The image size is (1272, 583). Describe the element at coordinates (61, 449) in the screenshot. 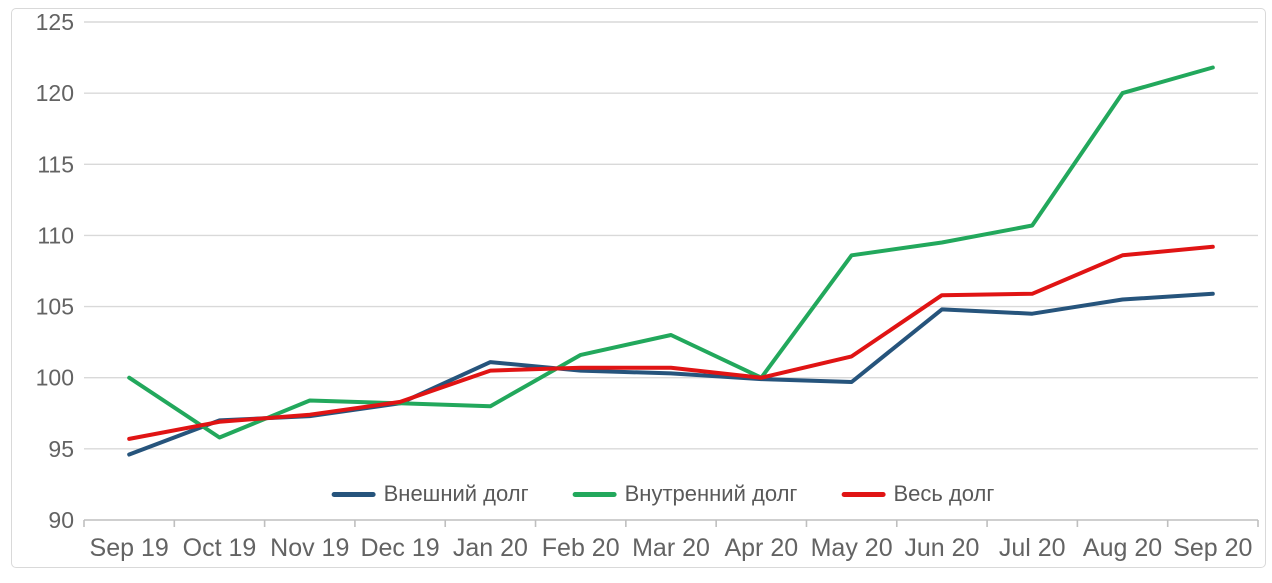

I see `y-tick-label: 95` at that location.